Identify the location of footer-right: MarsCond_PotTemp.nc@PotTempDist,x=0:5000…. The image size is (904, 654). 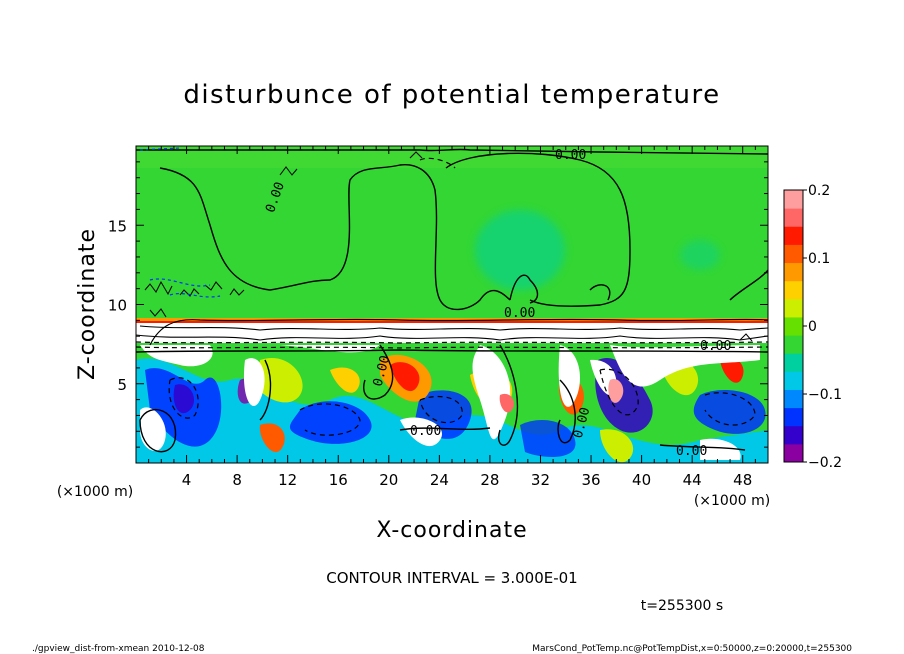
(692, 649).